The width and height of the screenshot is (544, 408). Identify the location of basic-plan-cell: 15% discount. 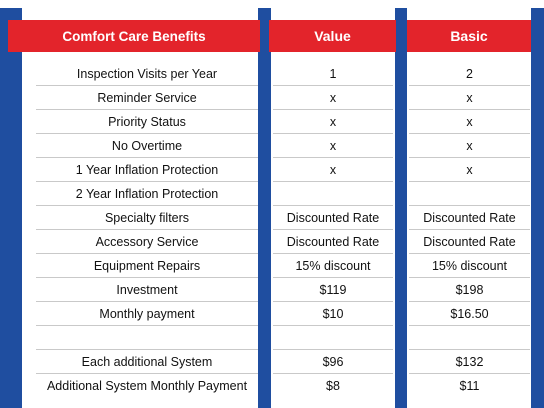
(469, 266).